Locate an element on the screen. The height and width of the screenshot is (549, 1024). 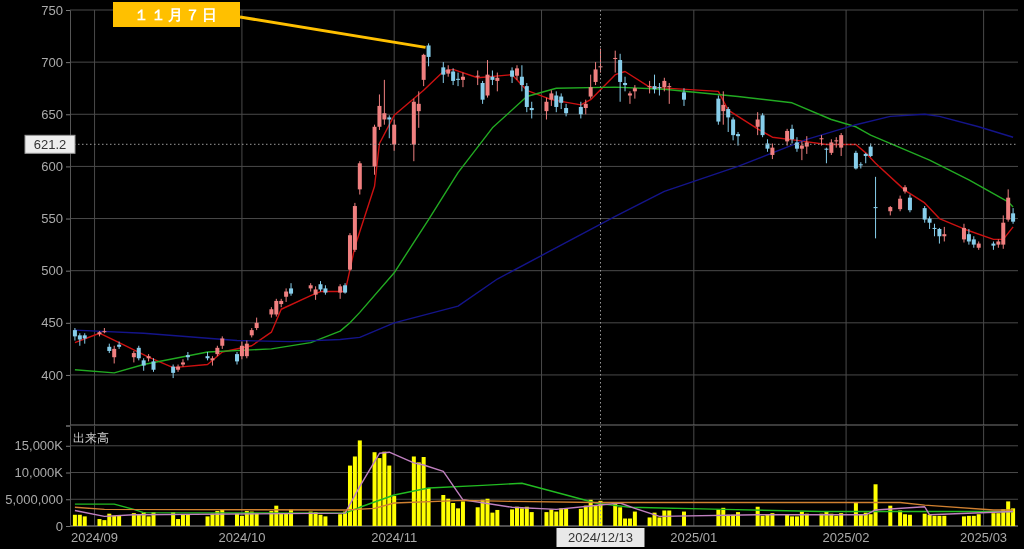
y-tick-label: 650 is located at coordinates (52, 114).